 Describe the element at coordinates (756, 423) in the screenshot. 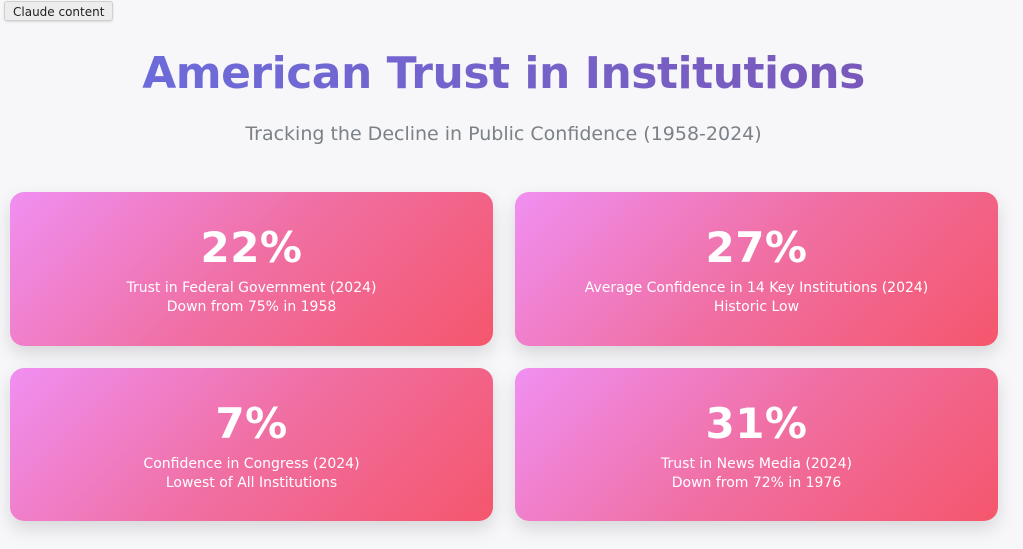

I see `stat-value: 31%` at that location.